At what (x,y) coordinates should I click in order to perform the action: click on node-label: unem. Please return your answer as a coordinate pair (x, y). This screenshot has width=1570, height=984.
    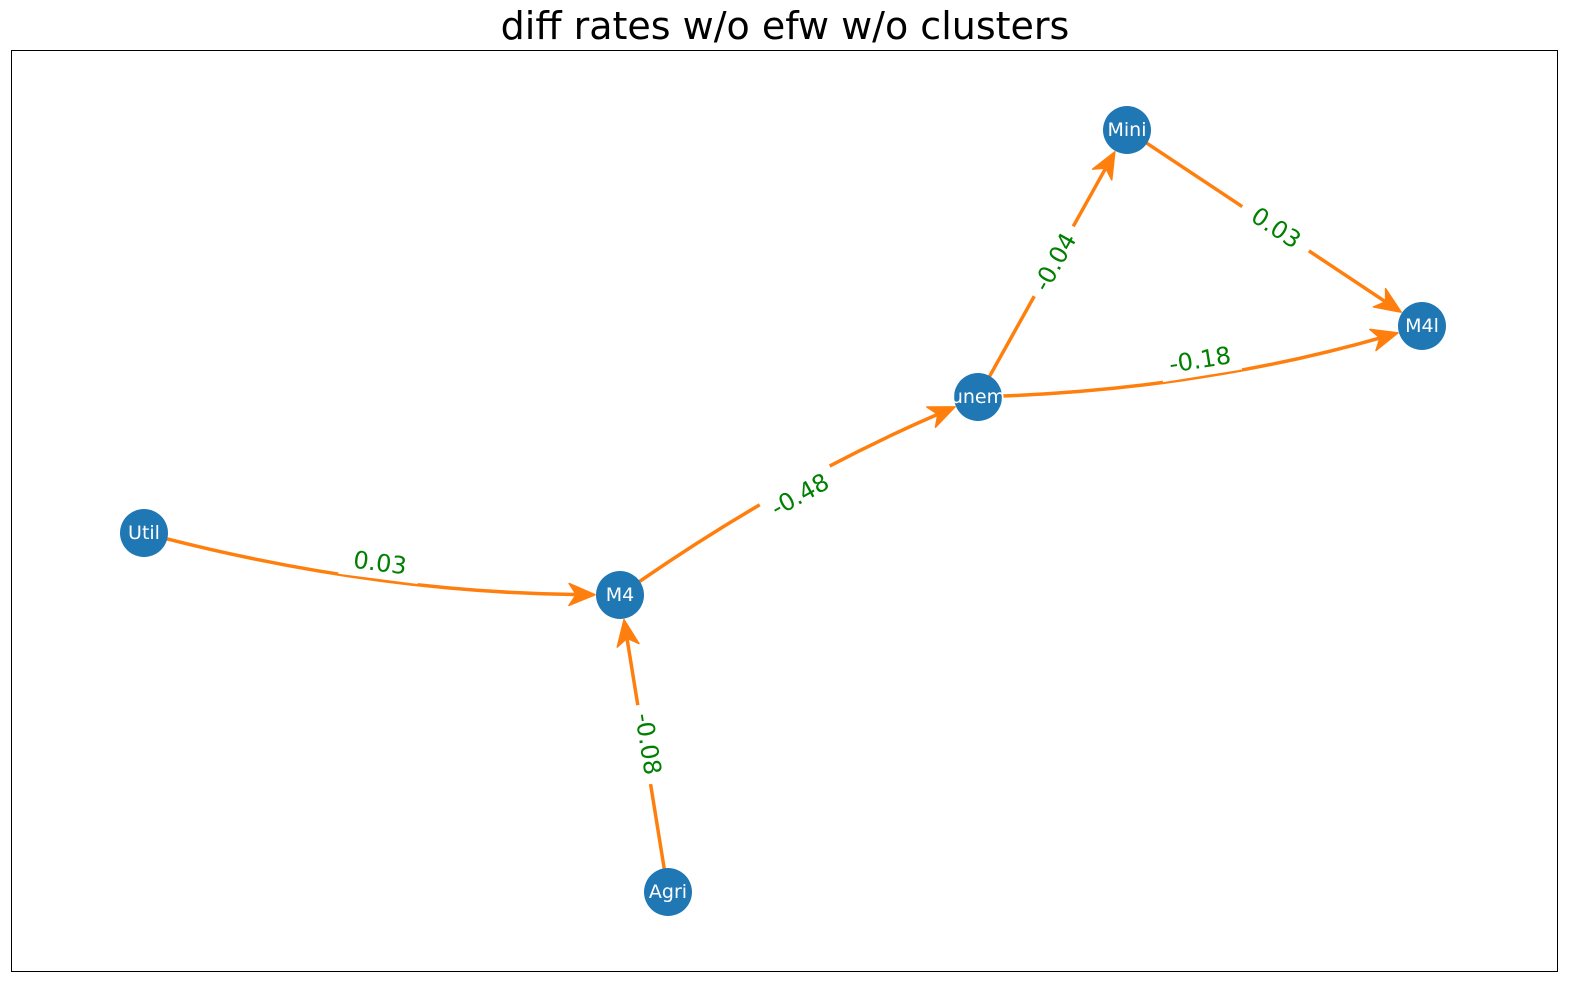
    Looking at the image, I should click on (978, 397).